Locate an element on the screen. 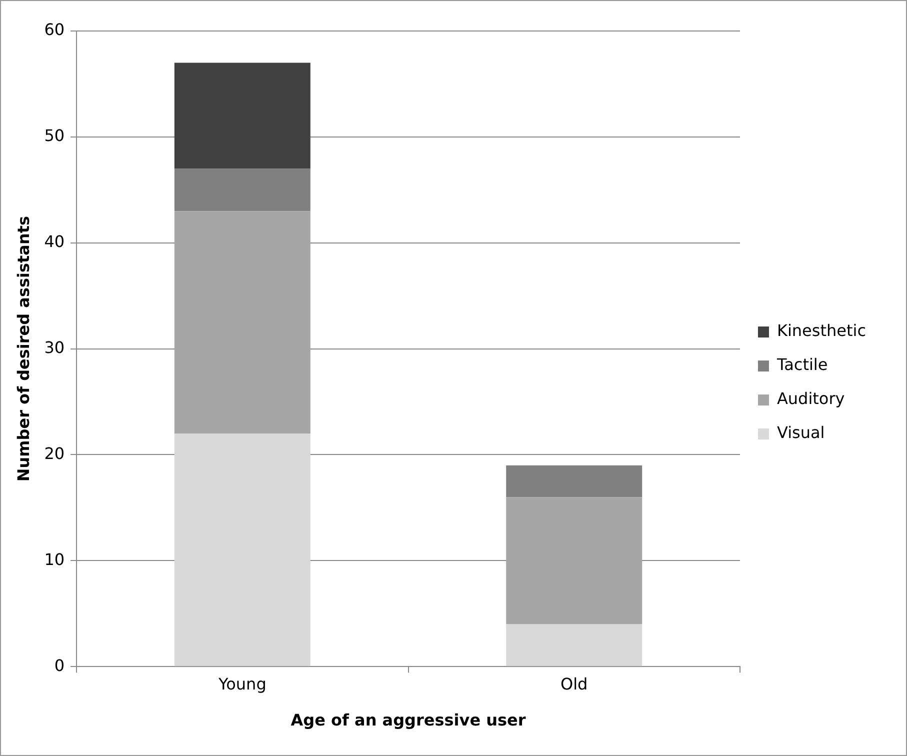 The image size is (907, 756). y-axis-title: Number of desired assistants is located at coordinates (23, 349).